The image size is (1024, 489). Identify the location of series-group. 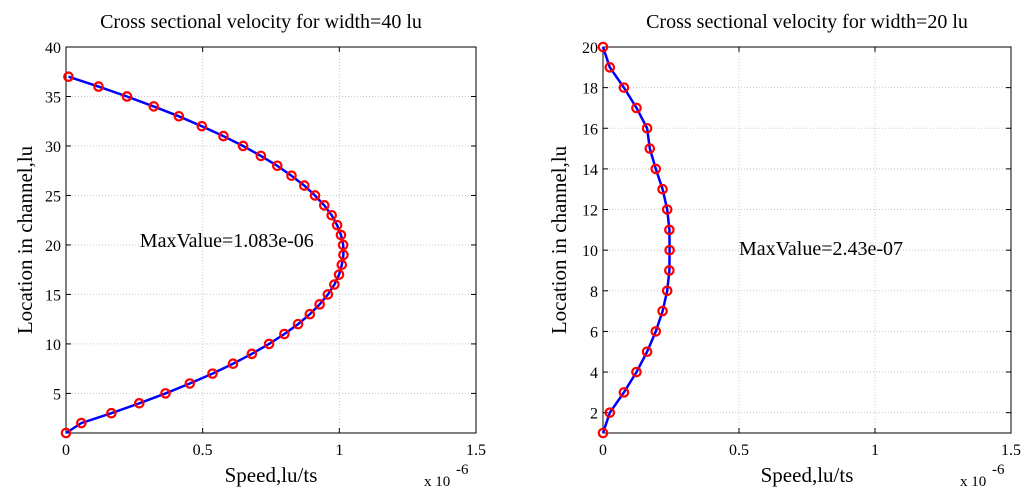
(636, 240).